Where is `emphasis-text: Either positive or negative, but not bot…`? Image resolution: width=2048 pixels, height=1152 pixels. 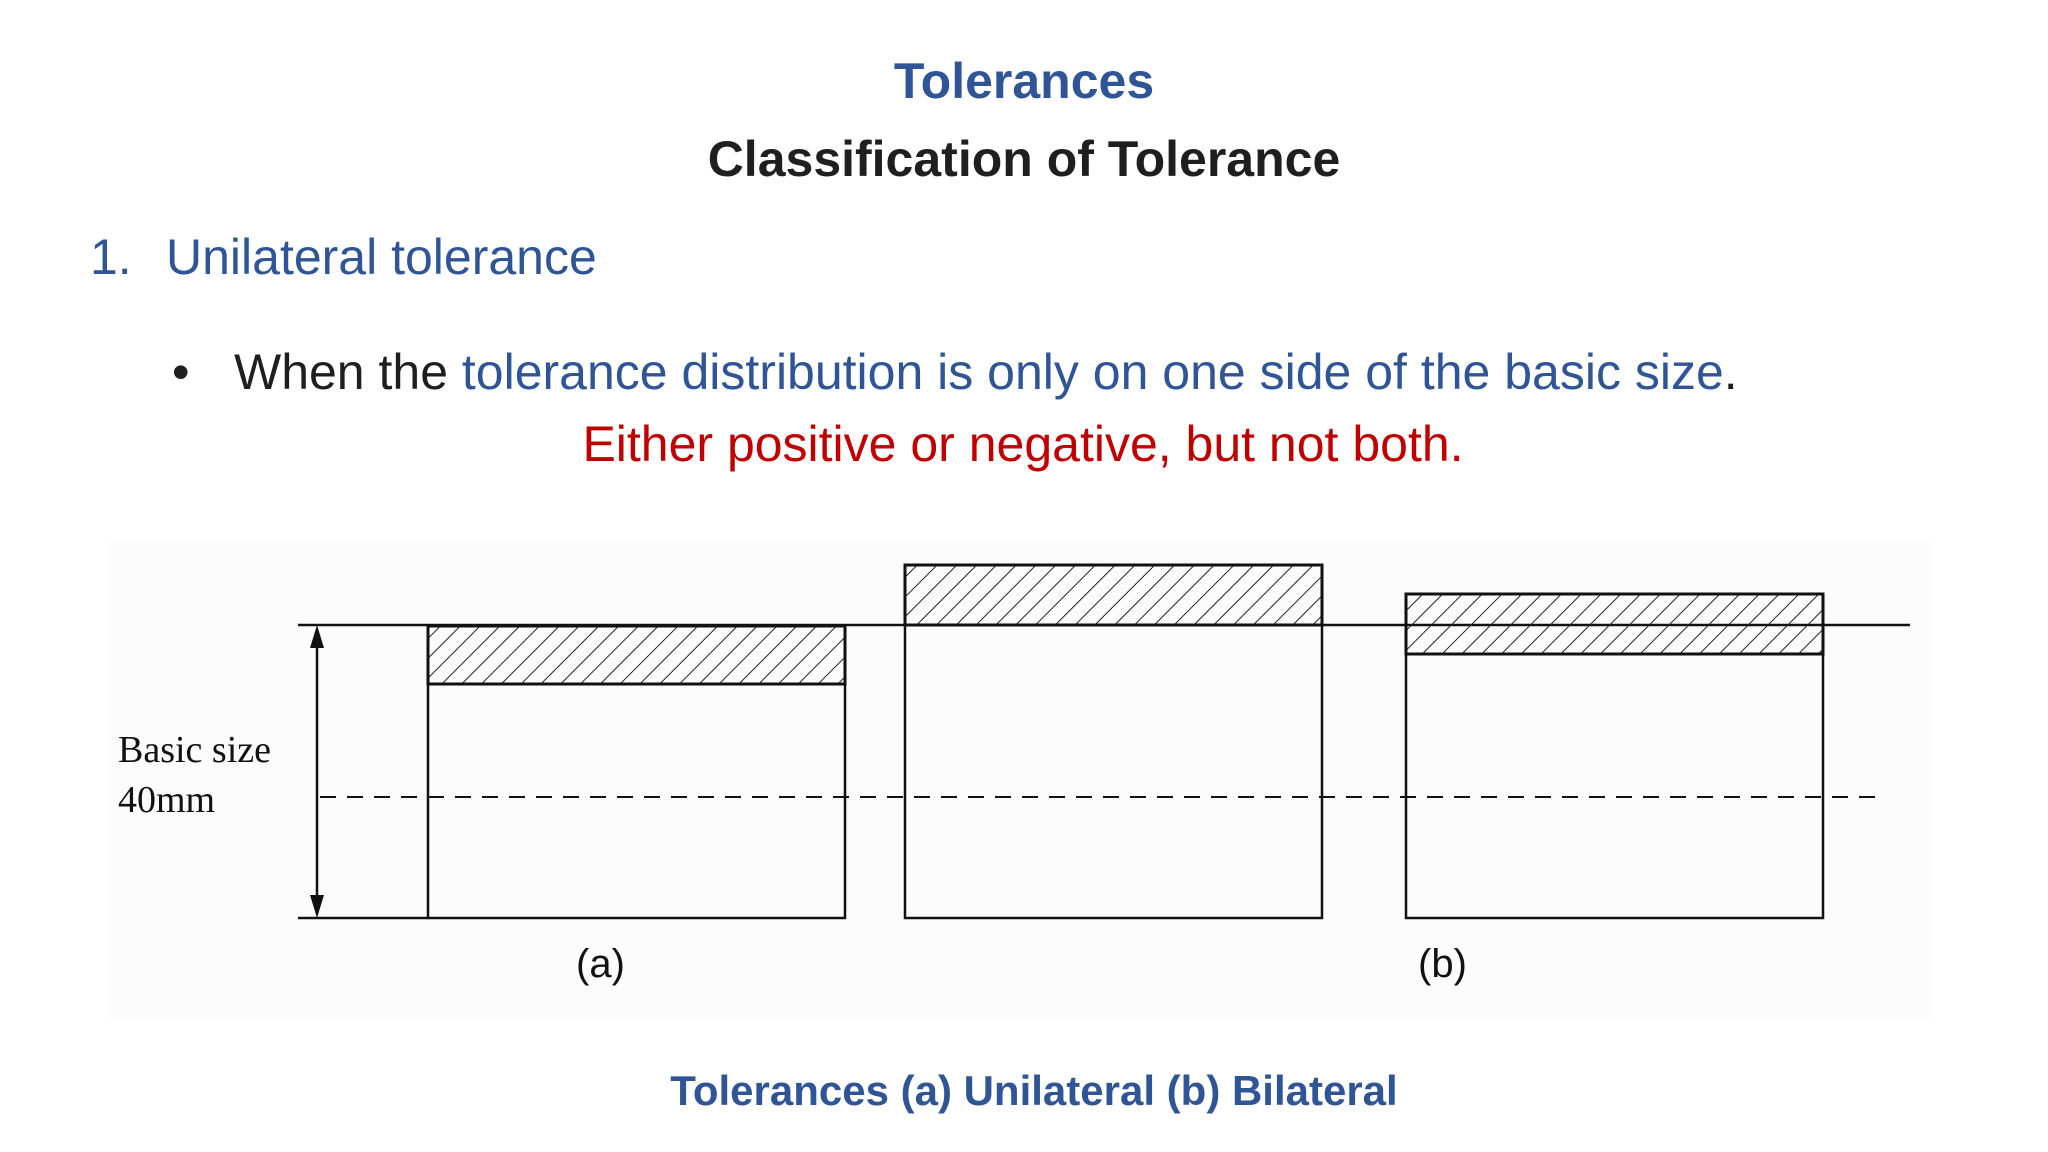
emphasis-text: Either positive or negative, but not bot… is located at coordinates (1024, 444).